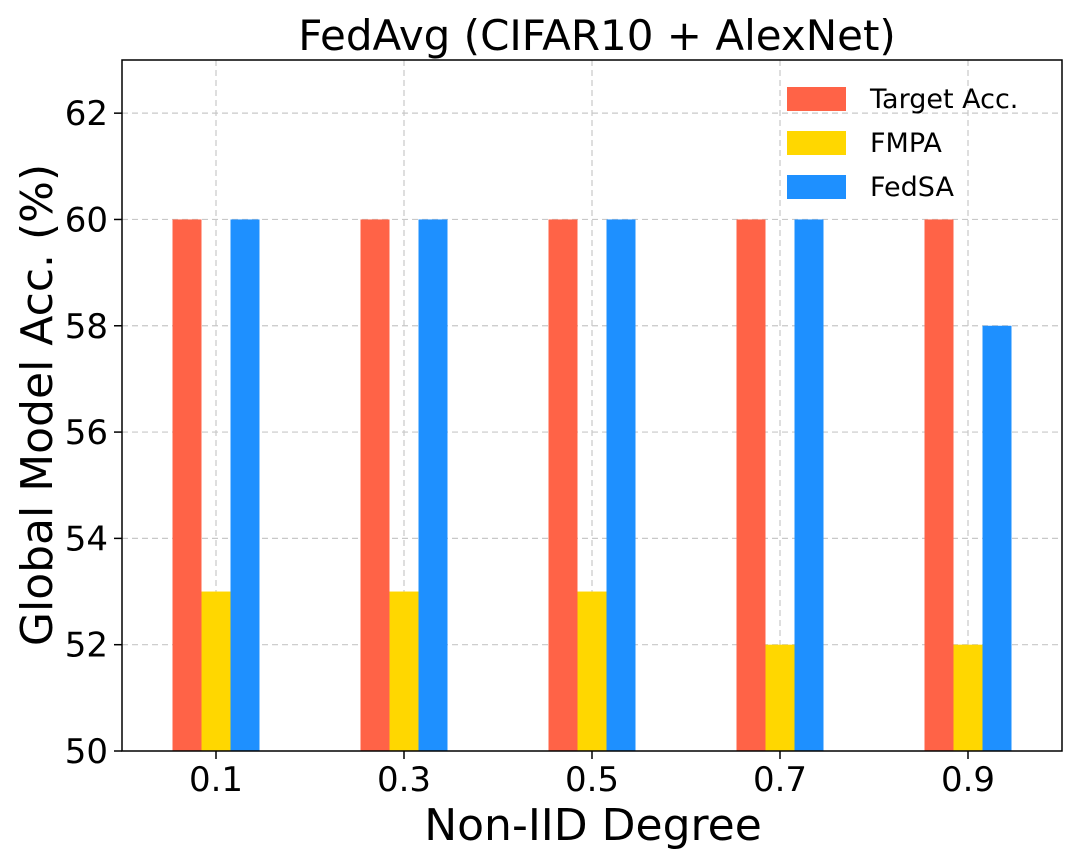 Image resolution: width=1080 pixels, height=864 pixels. I want to click on bar-fedsa-0.3, so click(433, 485).